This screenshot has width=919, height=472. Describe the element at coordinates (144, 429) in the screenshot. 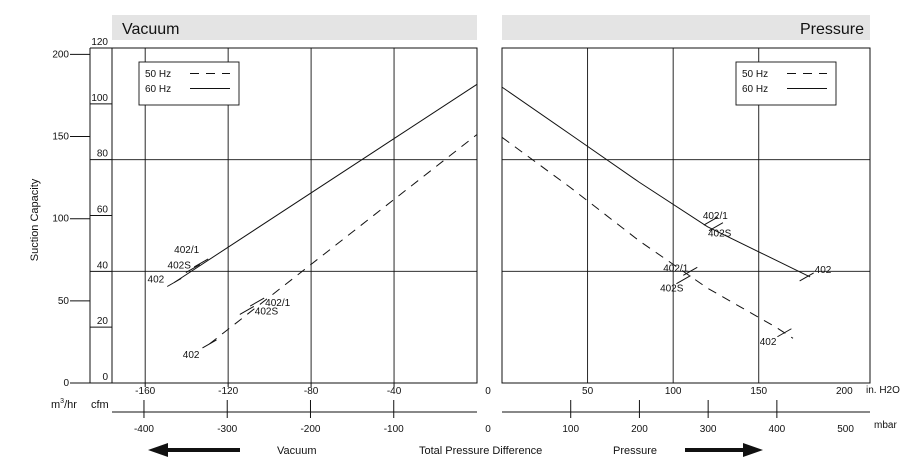

I see `mbar-tick-label: -400` at that location.